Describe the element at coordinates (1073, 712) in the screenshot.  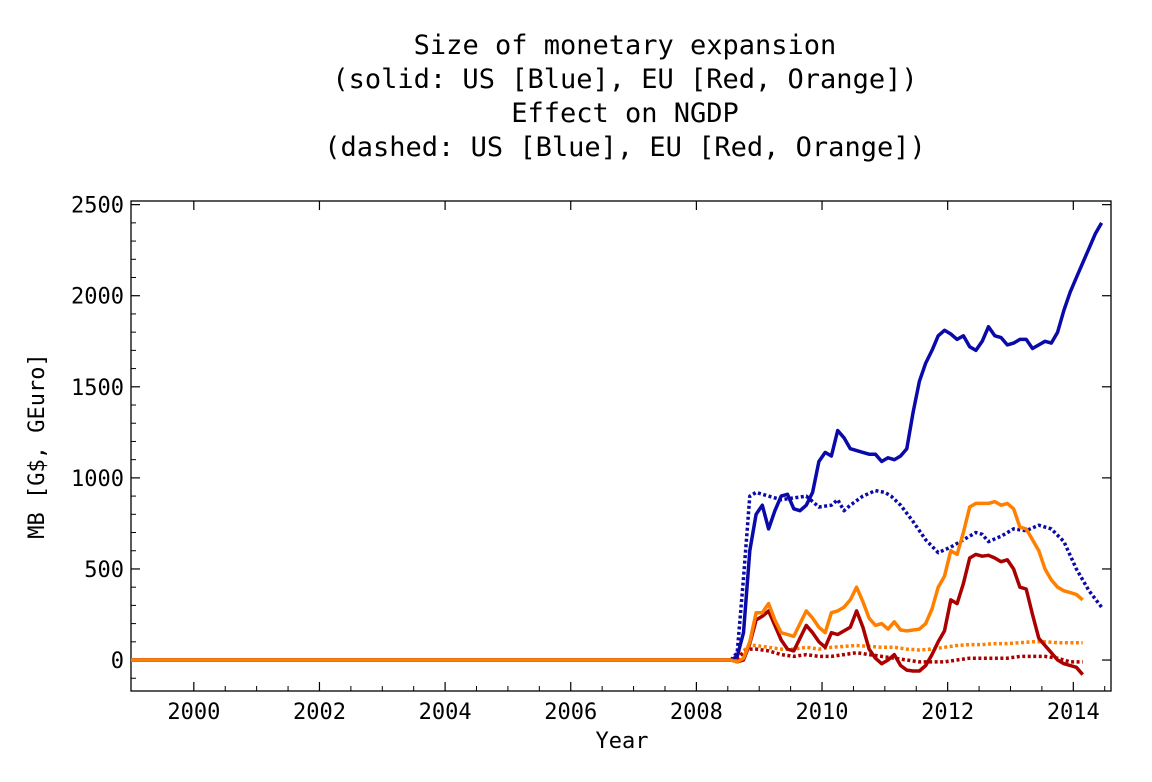
I see `x-tick-label: 2014` at that location.